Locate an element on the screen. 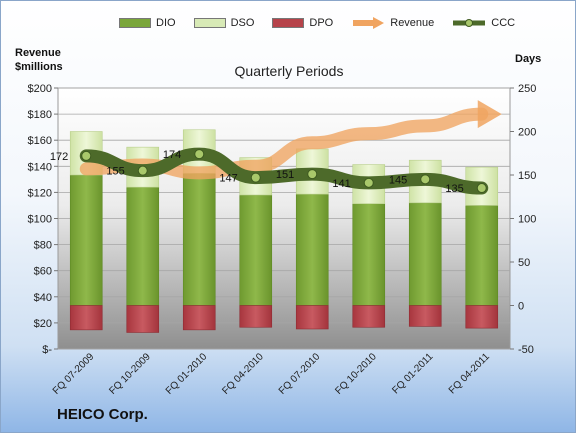 The image size is (576, 433). right-tick-label: 0 is located at coordinates (521, 307).